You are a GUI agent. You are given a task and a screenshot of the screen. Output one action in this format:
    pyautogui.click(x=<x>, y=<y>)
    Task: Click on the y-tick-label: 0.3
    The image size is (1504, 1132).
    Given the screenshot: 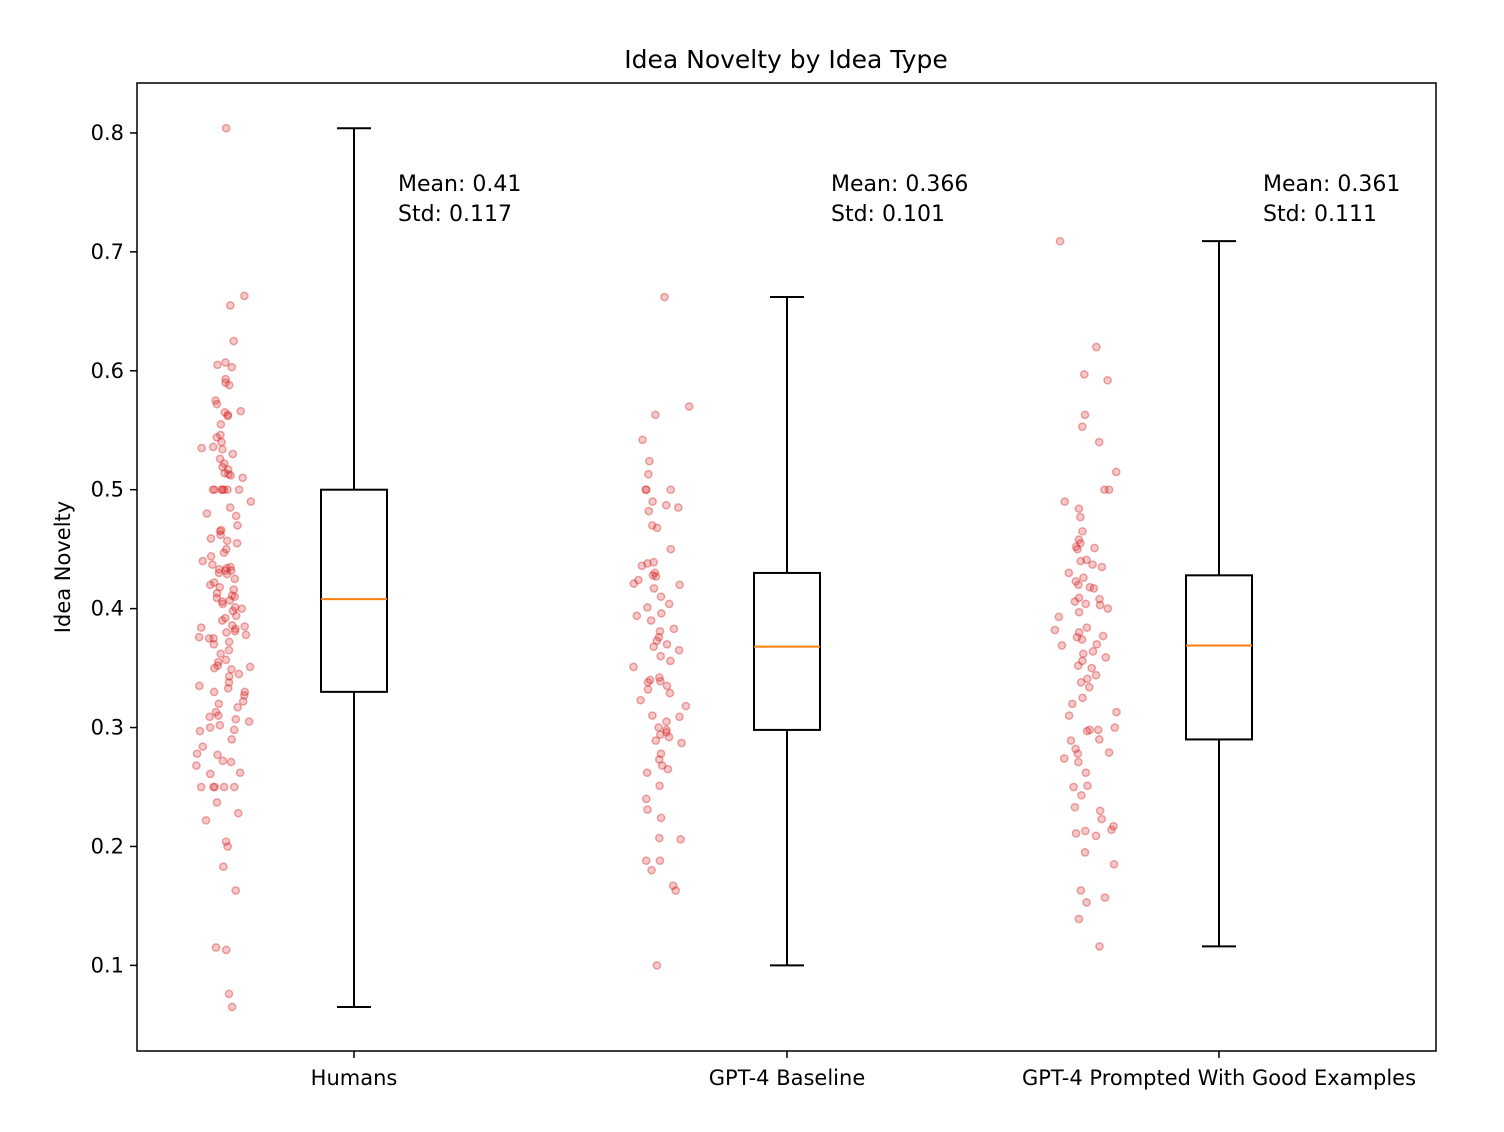 What is the action you would take?
    pyautogui.click(x=107, y=728)
    